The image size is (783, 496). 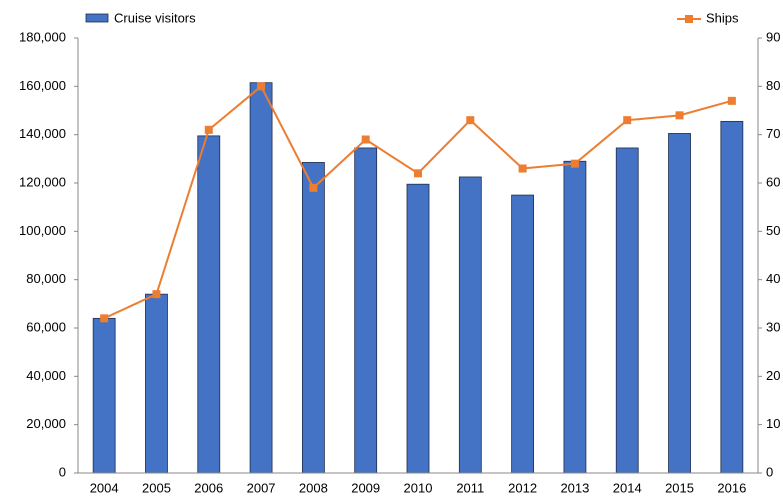 I want to click on y-tick-label: 180,000, so click(x=42, y=36).